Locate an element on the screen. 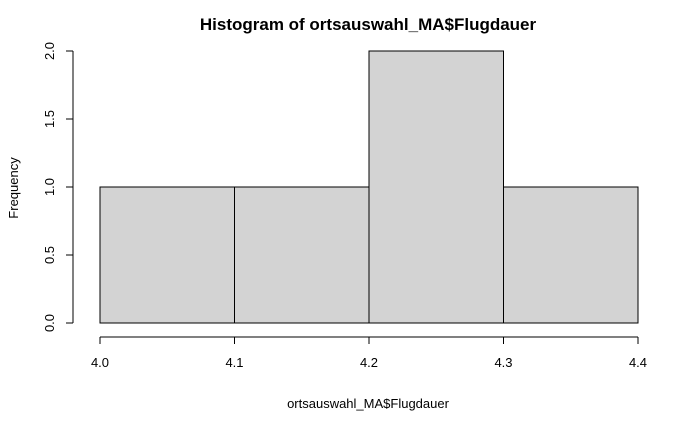  x-tick-label: 4.2 is located at coordinates (369, 362).